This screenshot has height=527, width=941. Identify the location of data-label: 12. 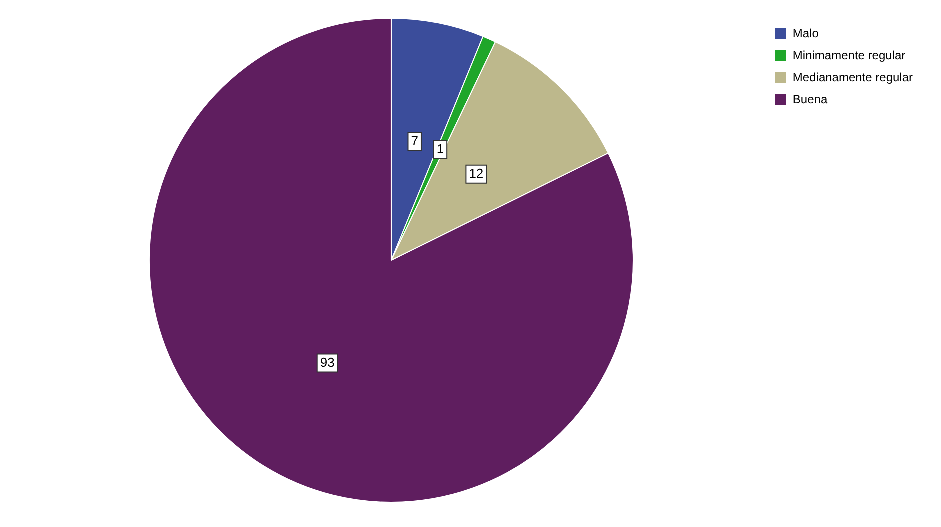
(476, 173).